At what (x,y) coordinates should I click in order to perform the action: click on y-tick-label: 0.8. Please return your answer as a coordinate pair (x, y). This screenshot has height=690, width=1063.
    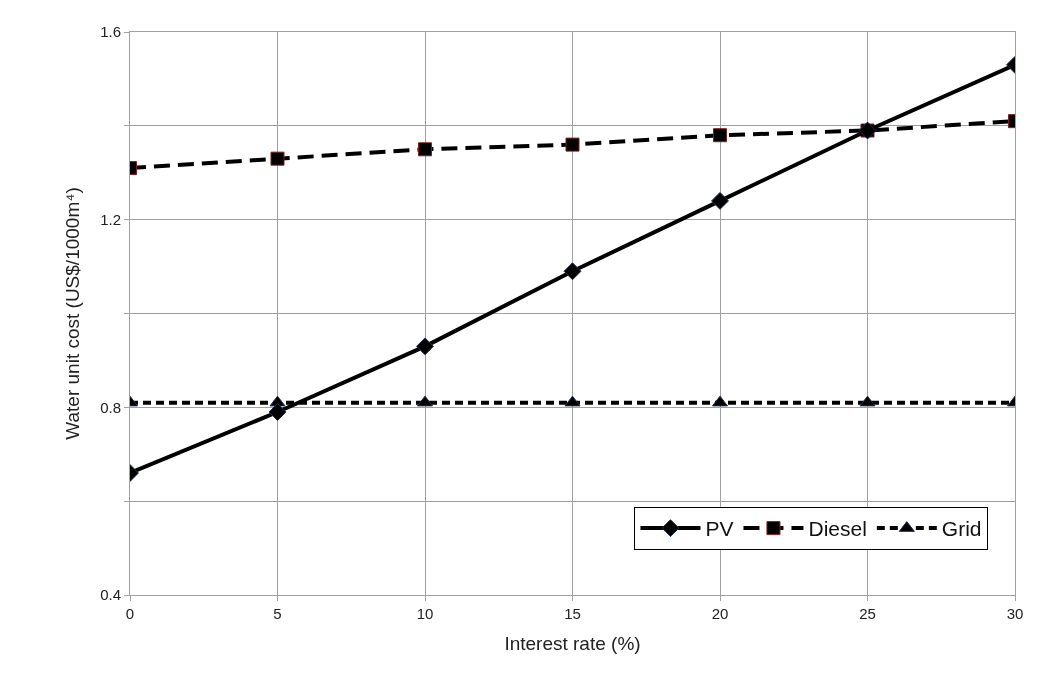
    Looking at the image, I should click on (110, 407).